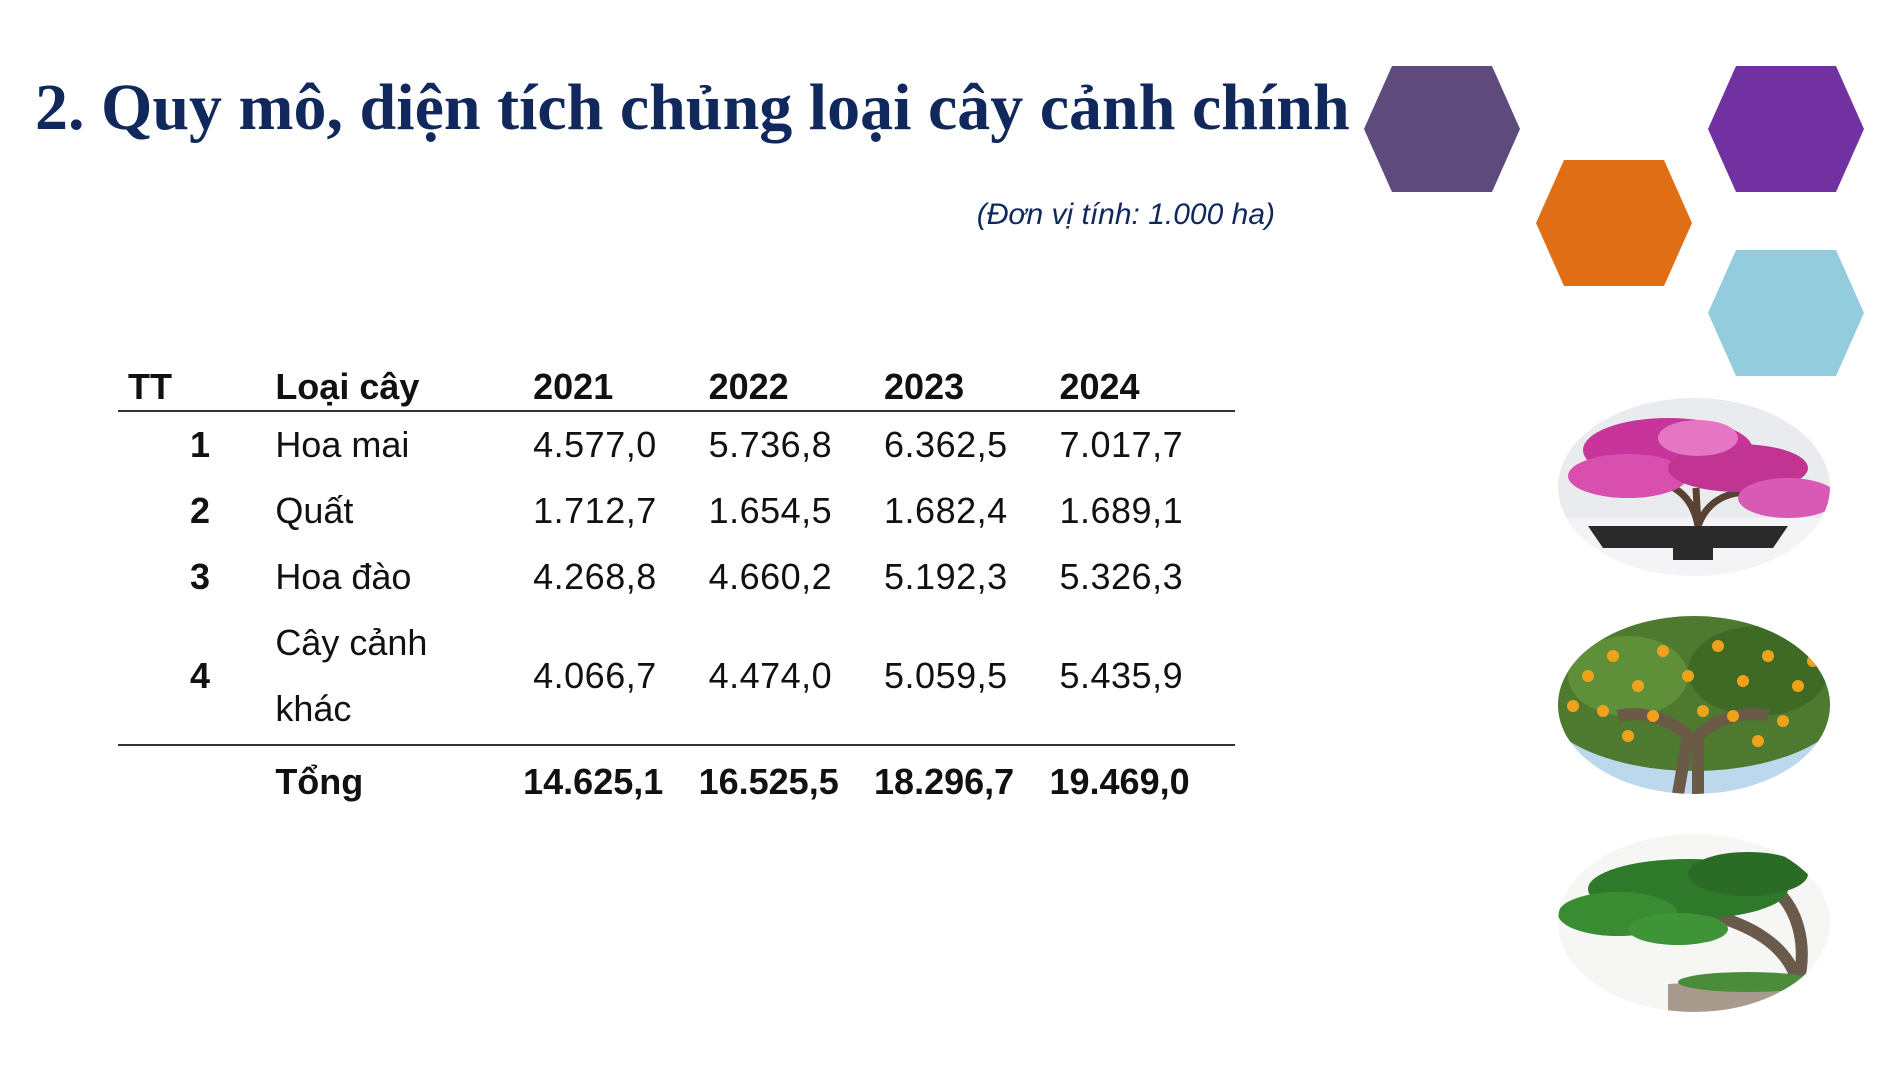 The width and height of the screenshot is (1900, 1069). What do you see at coordinates (313, 708) in the screenshot?
I see `row-type-line-2: khác` at bounding box center [313, 708].